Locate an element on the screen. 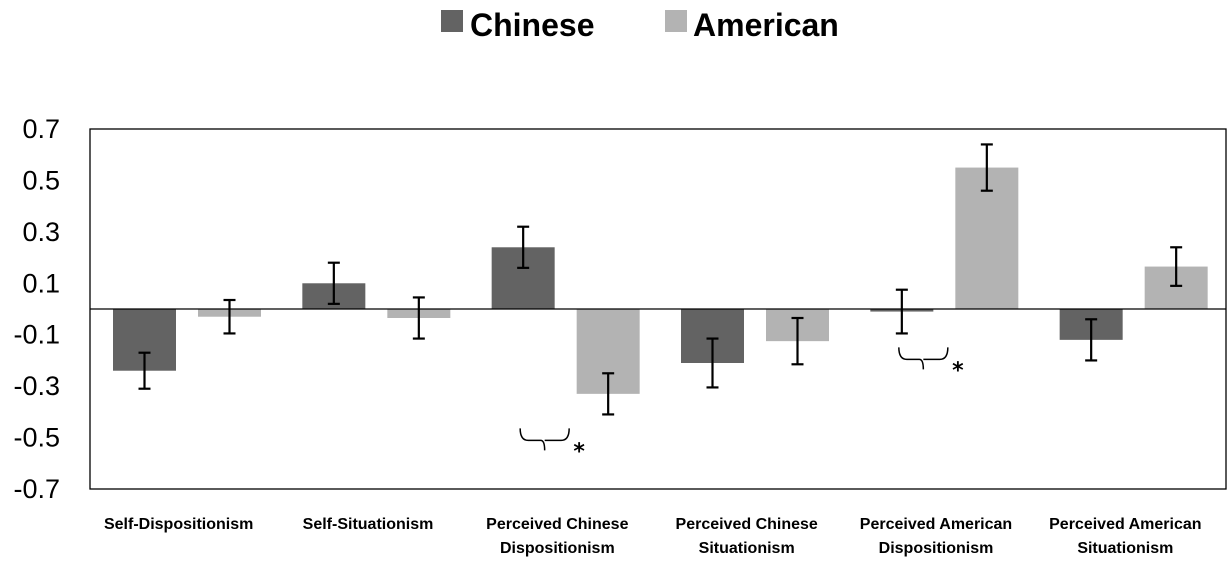  legend-label-chinese: Chinese is located at coordinates (532, 25).